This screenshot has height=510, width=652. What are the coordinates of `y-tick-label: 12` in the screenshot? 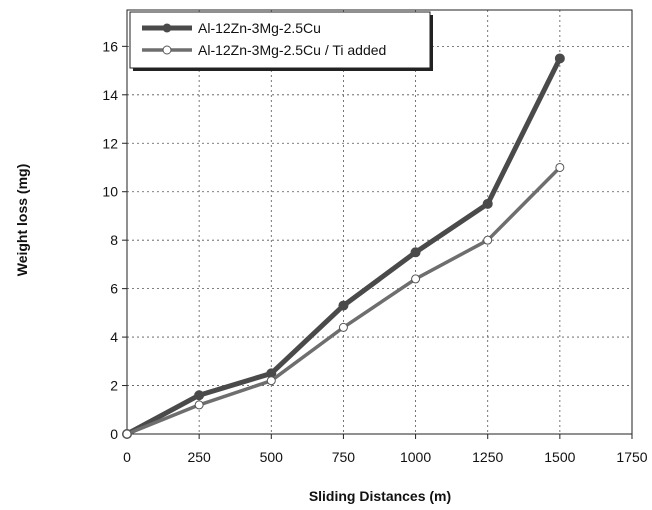 It's located at (110, 143).